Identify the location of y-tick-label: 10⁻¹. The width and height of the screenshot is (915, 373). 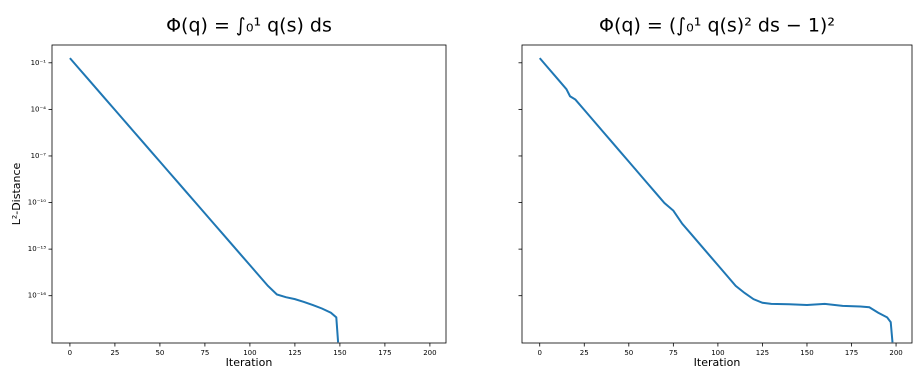
(39, 63).